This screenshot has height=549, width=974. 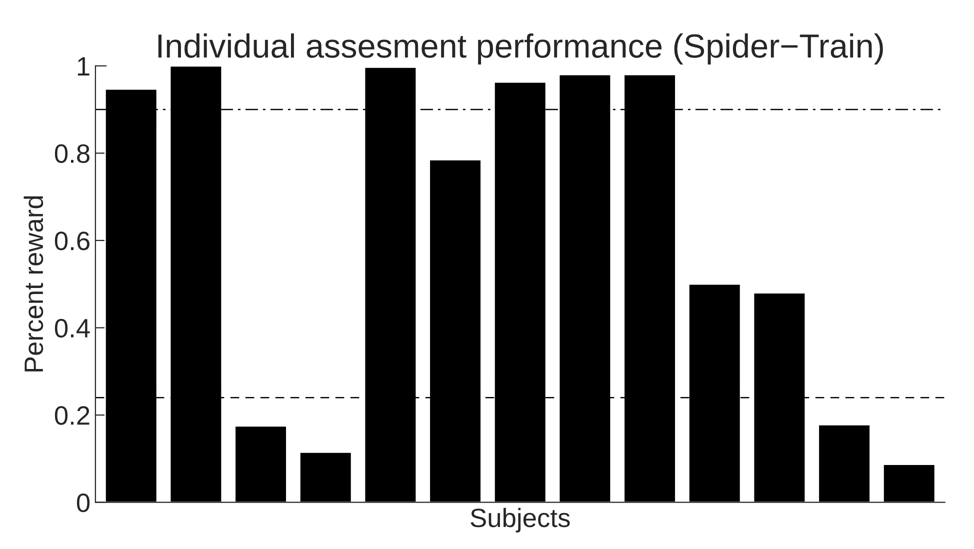 I want to click on x-axis-title: Subjects, so click(x=520, y=520).